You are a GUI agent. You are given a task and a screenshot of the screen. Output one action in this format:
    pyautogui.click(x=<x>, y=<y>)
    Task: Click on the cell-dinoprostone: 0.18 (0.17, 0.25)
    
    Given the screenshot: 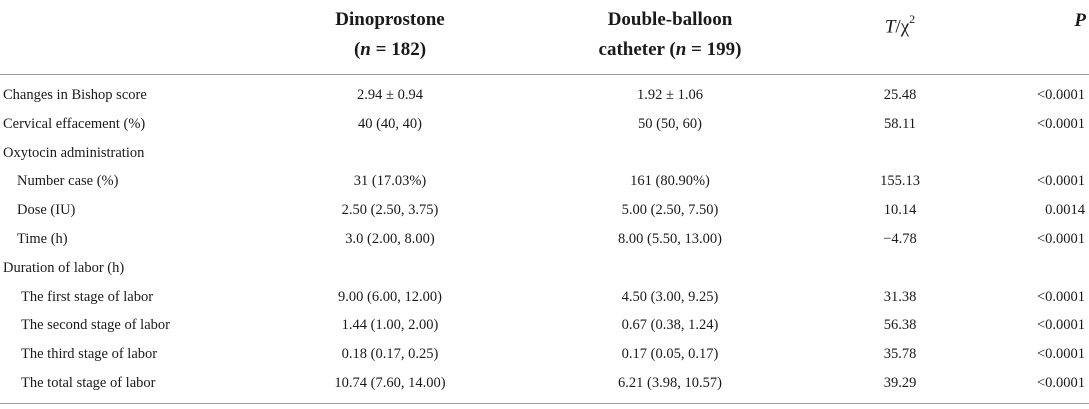 What is the action you would take?
    pyautogui.click(x=390, y=354)
    